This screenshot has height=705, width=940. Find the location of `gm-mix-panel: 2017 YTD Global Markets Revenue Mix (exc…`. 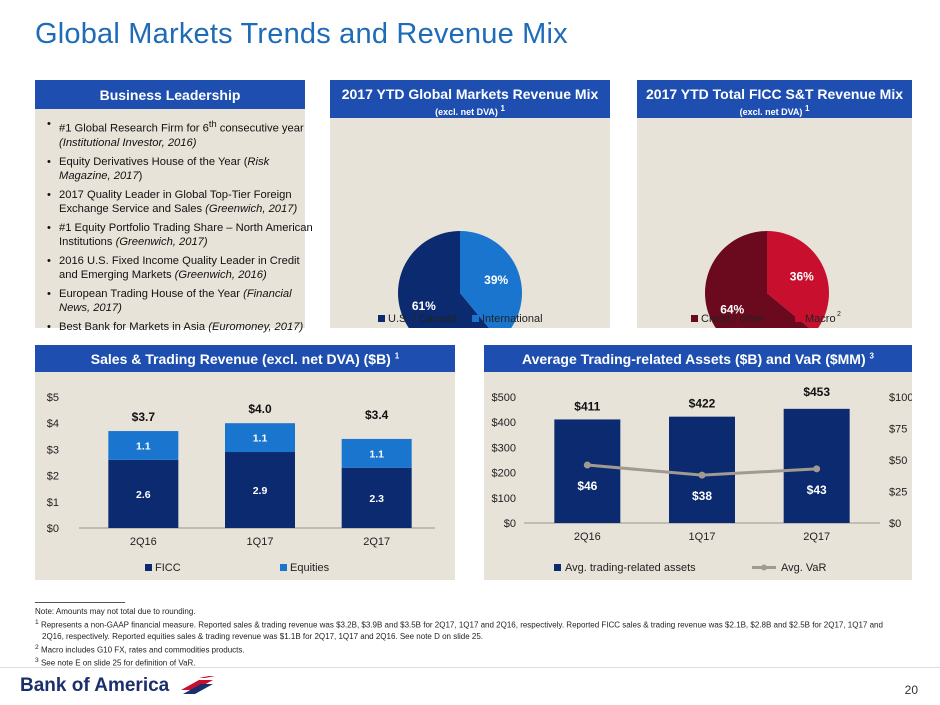

gm-mix-panel: 2017 YTD Global Markets Revenue Mix (exc… is located at coordinates (470, 204).